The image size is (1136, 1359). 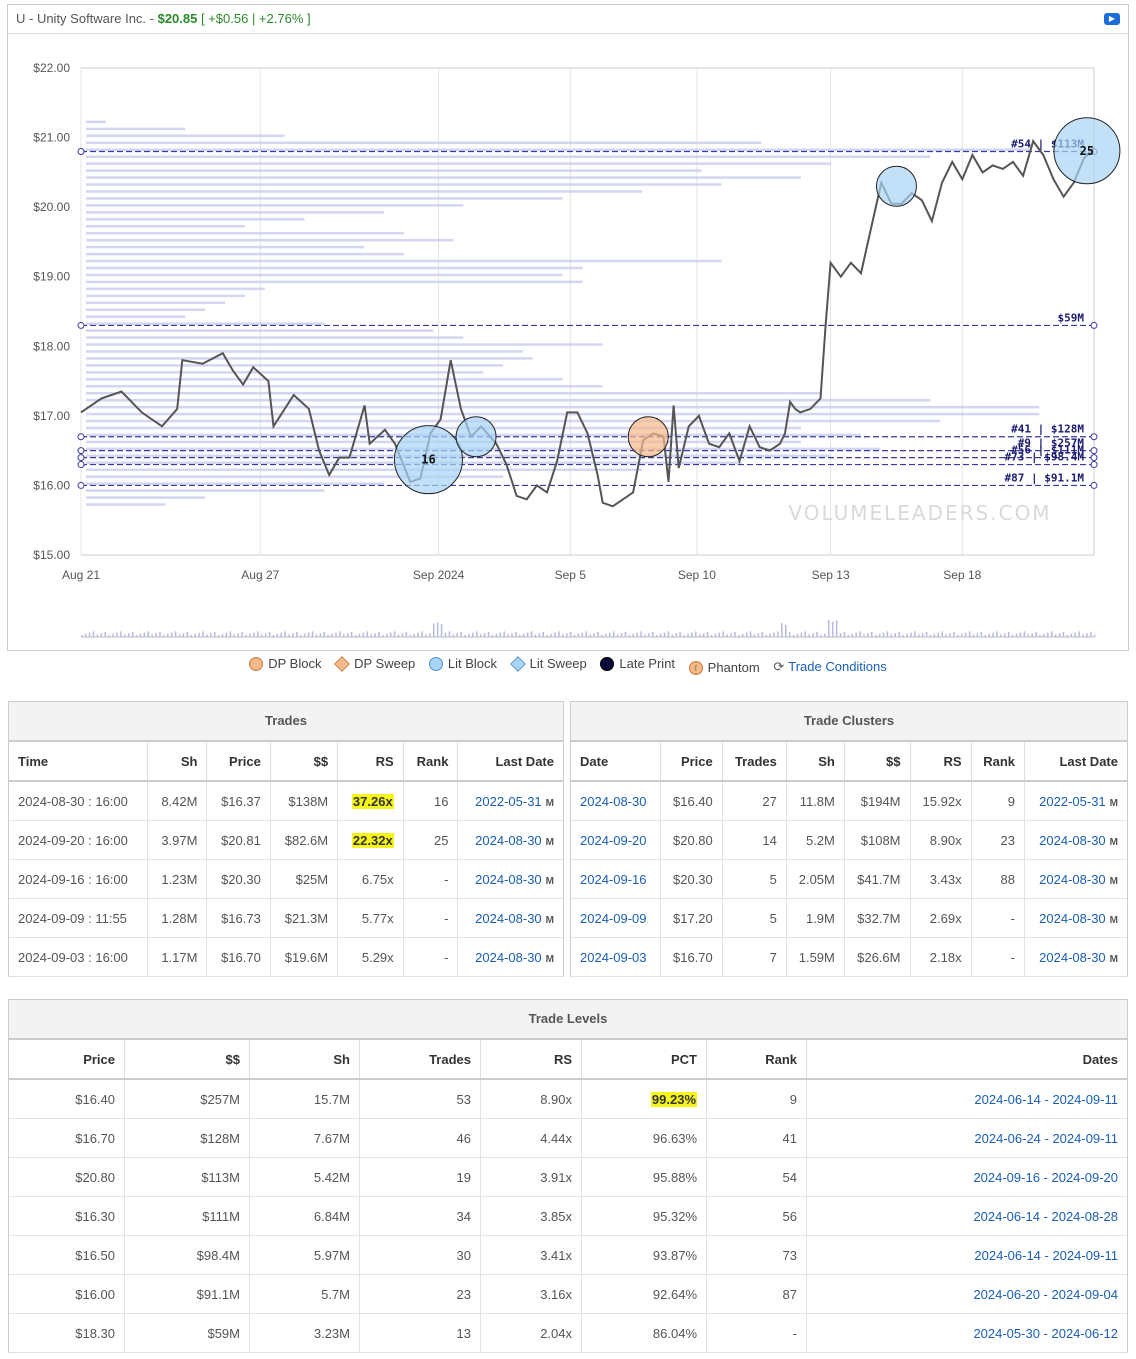 What do you see at coordinates (420, 1216) in the screenshot?
I see `cell-trades: 34` at bounding box center [420, 1216].